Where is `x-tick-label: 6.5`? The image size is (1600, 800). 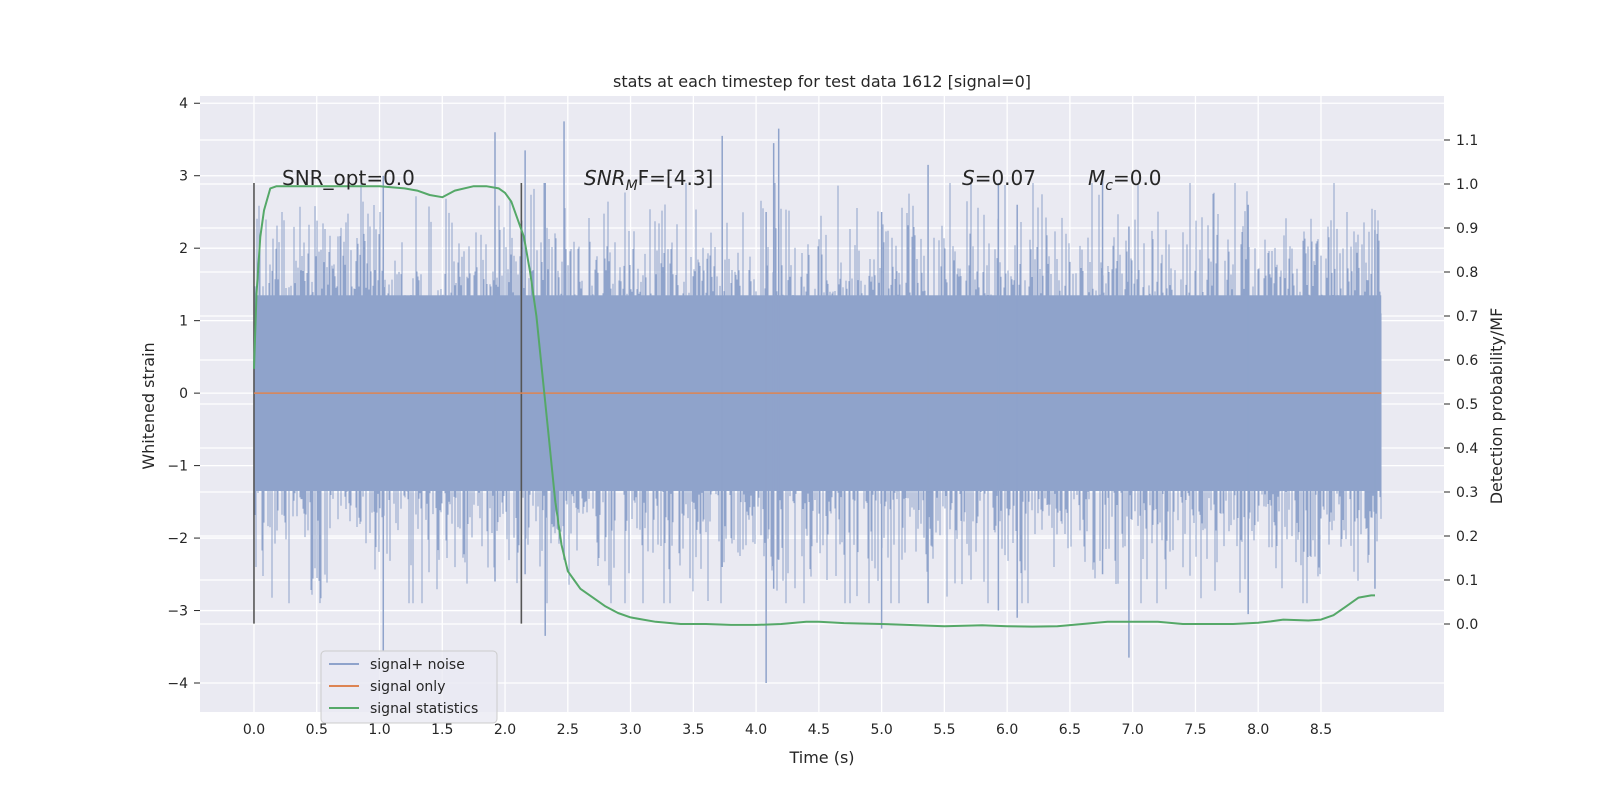
x-tick-label: 6.5 is located at coordinates (1070, 730).